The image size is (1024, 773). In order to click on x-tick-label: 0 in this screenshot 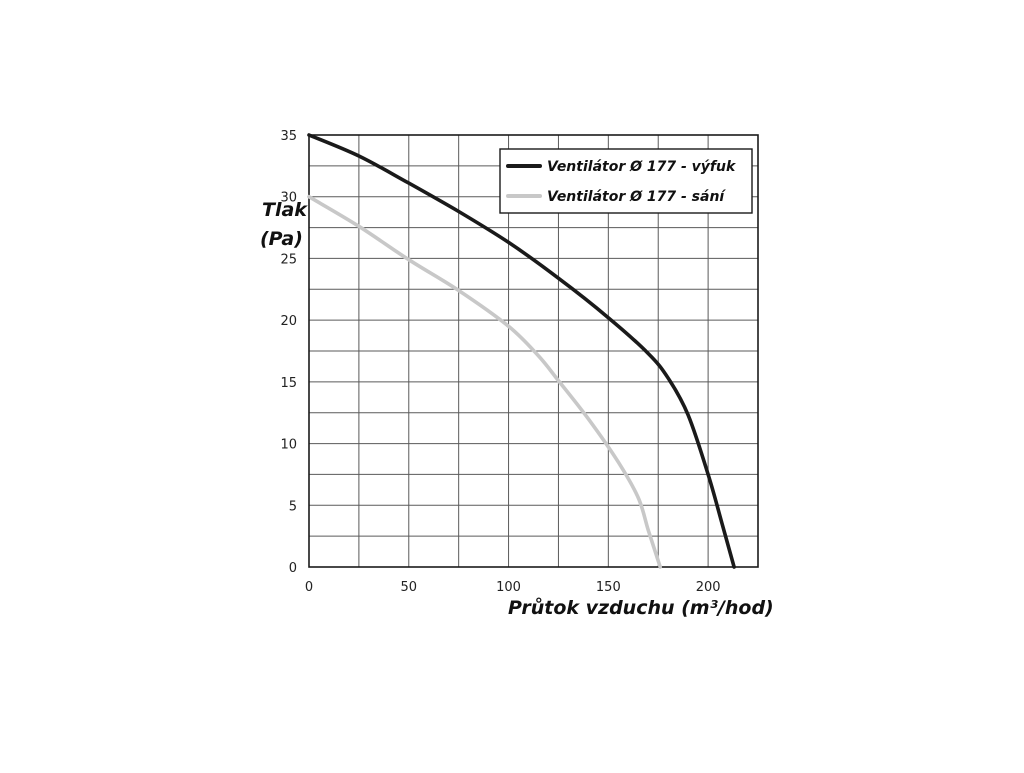, I will do `click(309, 587)`.